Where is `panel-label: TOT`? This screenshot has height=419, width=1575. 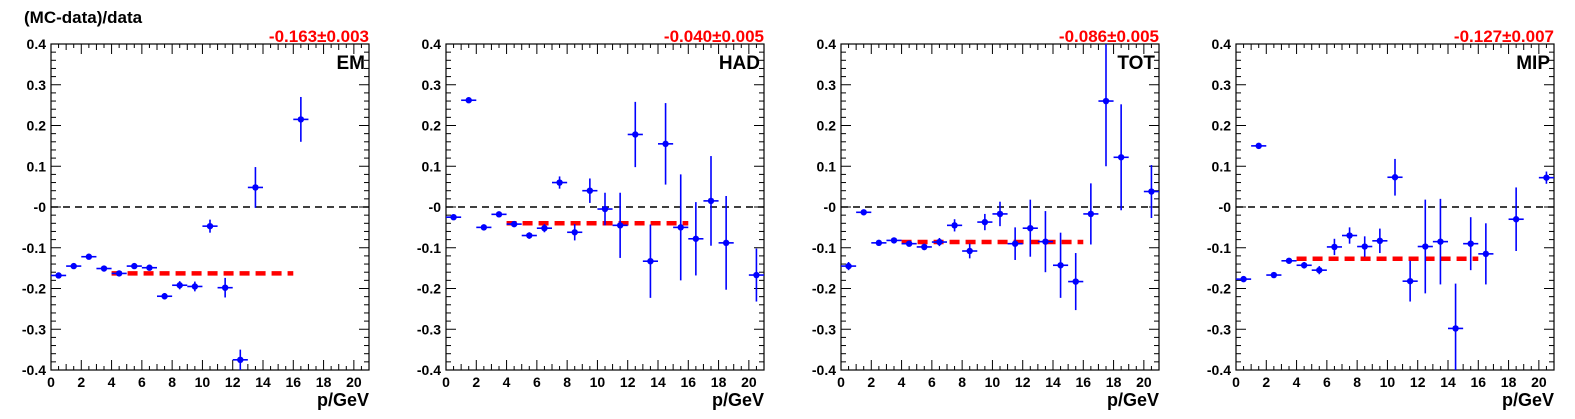 panel-label: TOT is located at coordinates (1136, 63).